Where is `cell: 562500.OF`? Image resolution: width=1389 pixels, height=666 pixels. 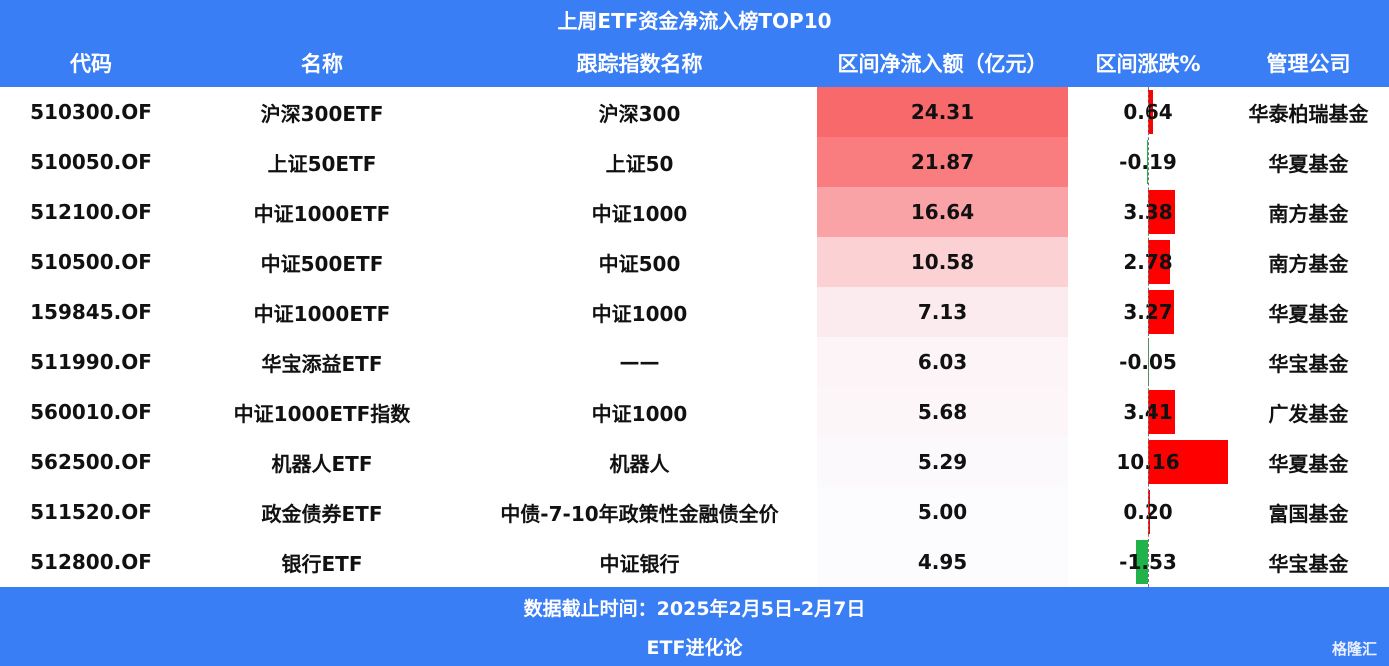
cell: 562500.OF is located at coordinates (91, 462).